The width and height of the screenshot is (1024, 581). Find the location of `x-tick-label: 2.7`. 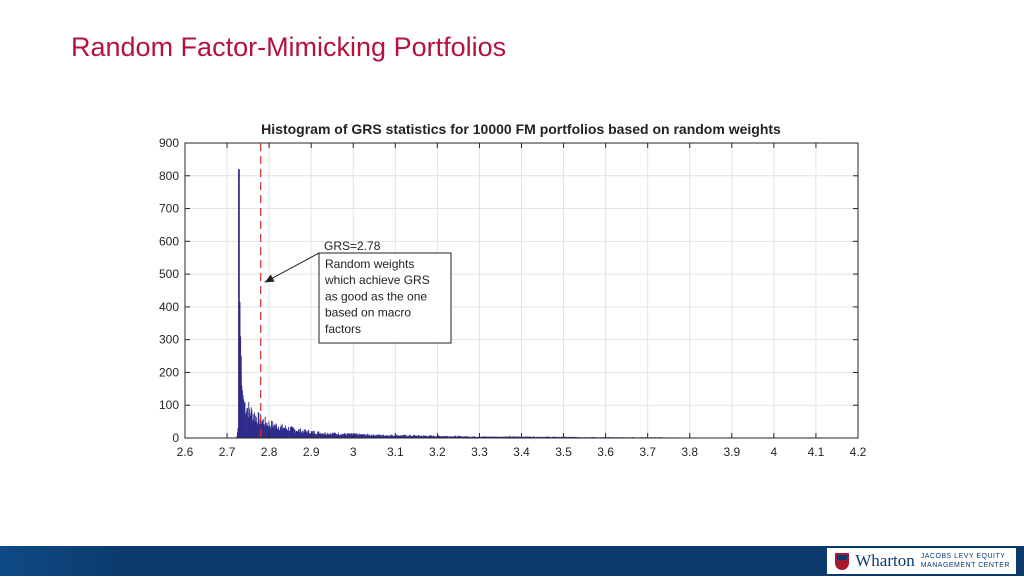

x-tick-label: 2.7 is located at coordinates (227, 452).